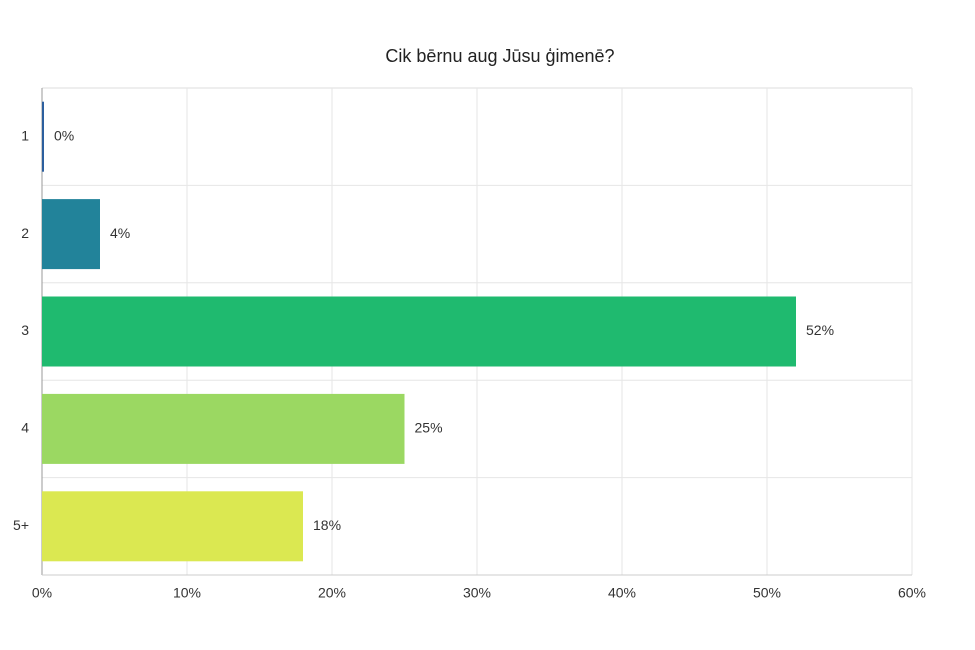 The width and height of the screenshot is (975, 650). Describe the element at coordinates (622, 593) in the screenshot. I see `x-tick-label: 40%` at that location.